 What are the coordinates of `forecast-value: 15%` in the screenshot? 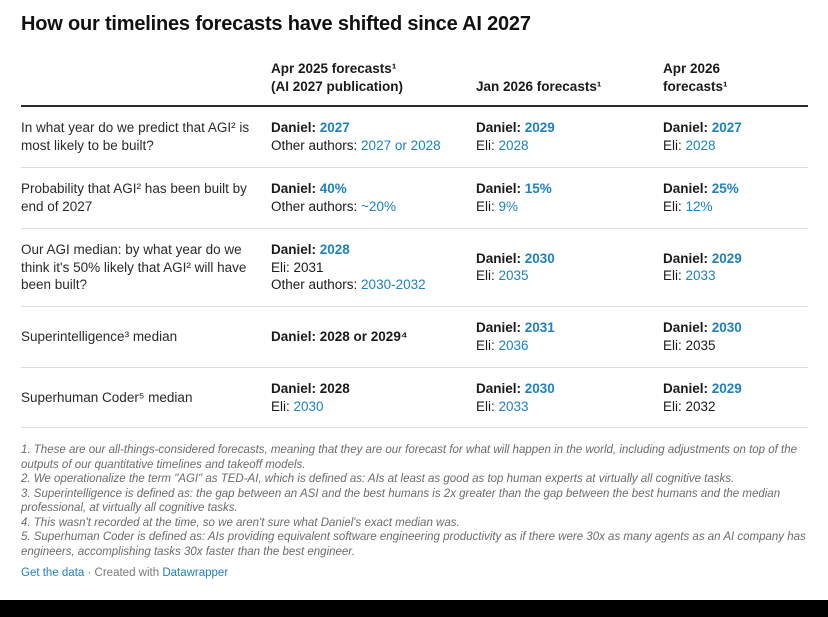 It's located at (538, 189).